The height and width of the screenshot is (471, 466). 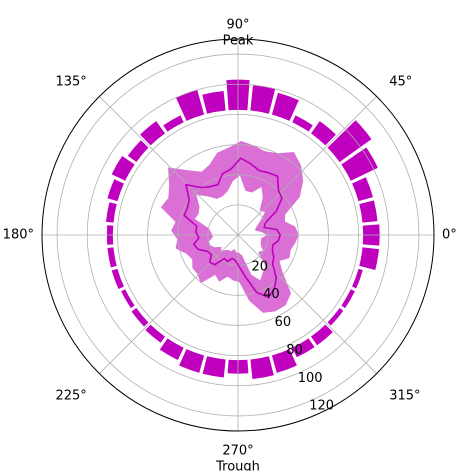 I want to click on r-tick-40: 40, so click(x=271, y=294).